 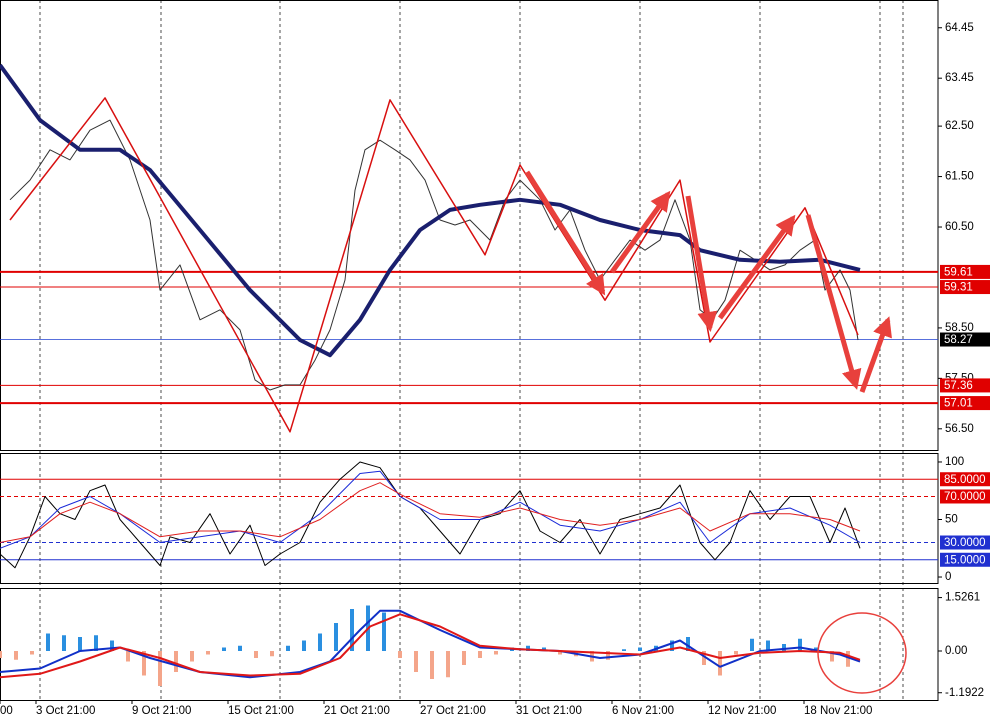 What do you see at coordinates (549, 711) in the screenshot?
I see `x-tick-label: 31 Oct 21:00` at bounding box center [549, 711].